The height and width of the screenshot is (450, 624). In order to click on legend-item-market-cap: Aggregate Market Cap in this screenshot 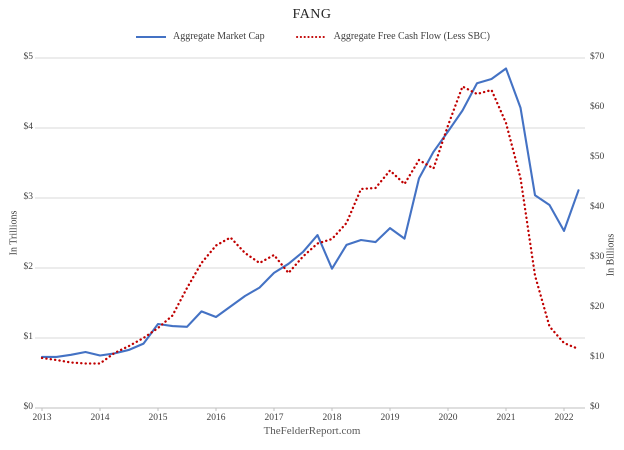, I will do `click(199, 36)`.